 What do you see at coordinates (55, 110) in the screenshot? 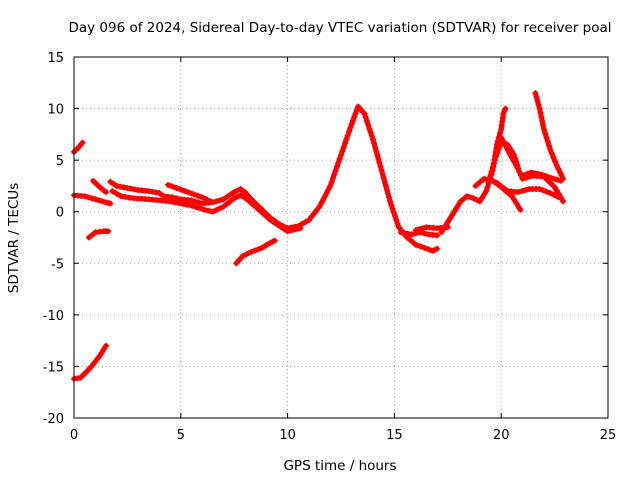
I see `y-tick-label: 10` at bounding box center [55, 110].